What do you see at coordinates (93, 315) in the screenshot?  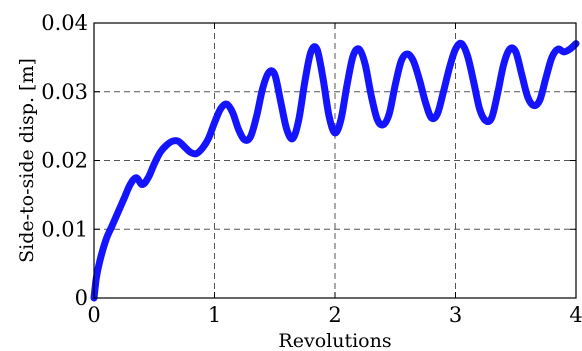 I see `x-tick-label: 0` at bounding box center [93, 315].